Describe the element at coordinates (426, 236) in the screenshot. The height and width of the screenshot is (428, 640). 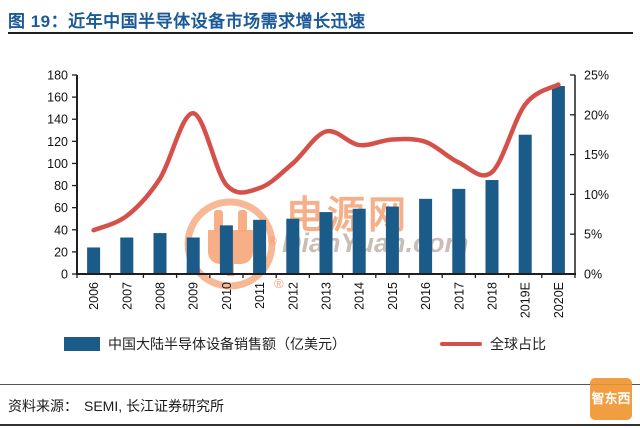
I see `bar-2016` at that location.